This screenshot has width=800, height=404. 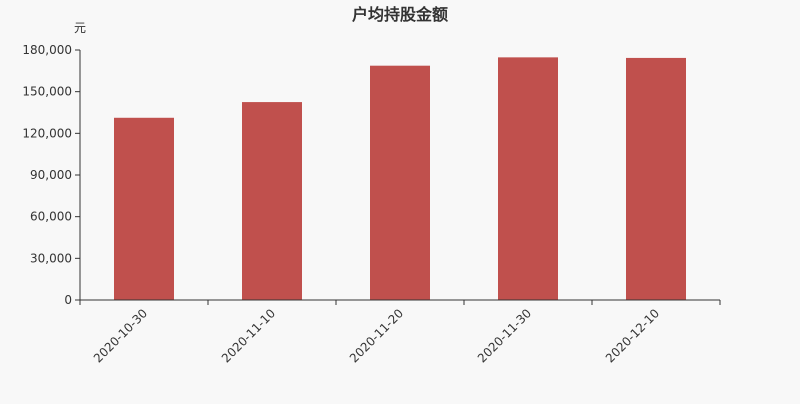 What do you see at coordinates (80, 28) in the screenshot?
I see `y-axis-unit-label: 元` at bounding box center [80, 28].